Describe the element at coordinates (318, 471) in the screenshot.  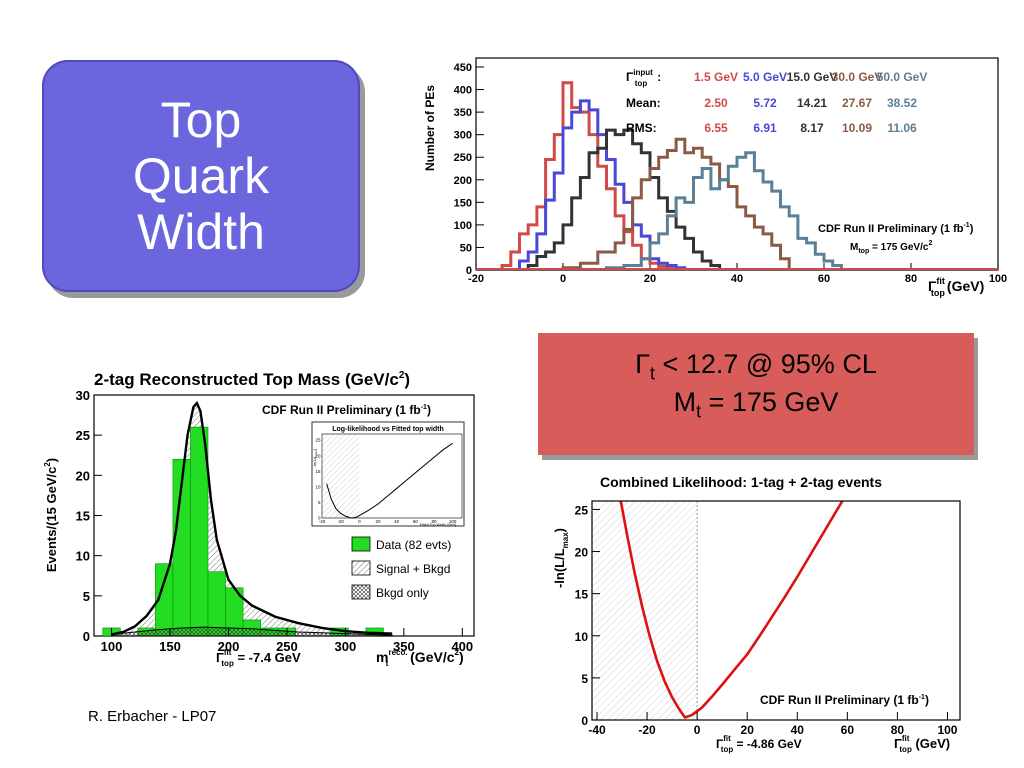
I see `inset-y-tick-label: 15` at that location.